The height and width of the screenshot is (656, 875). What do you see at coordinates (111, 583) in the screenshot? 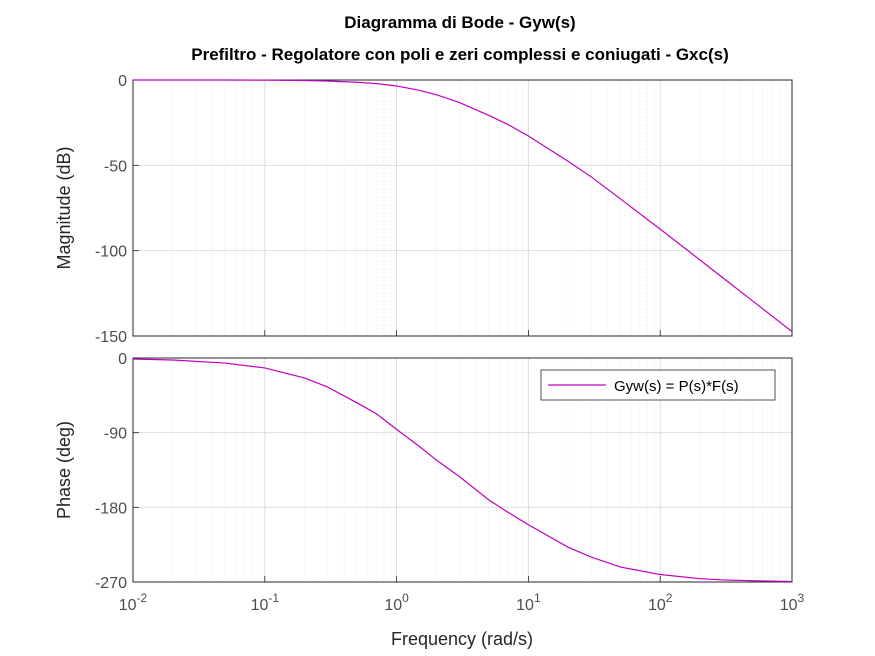
I see `phase-ytick-label: -270` at bounding box center [111, 583].